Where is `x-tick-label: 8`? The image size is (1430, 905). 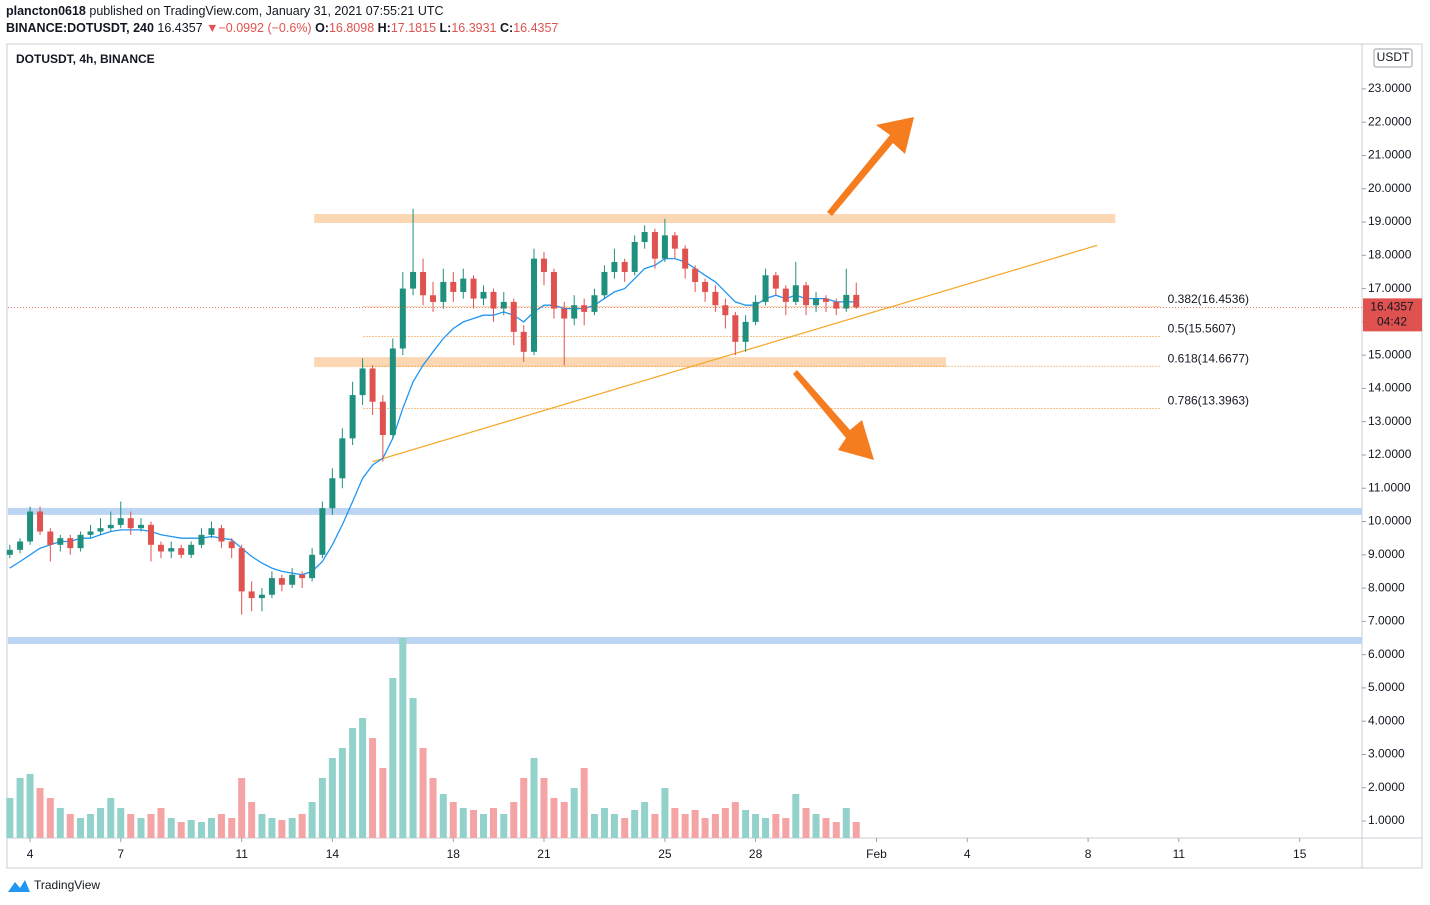 x-tick-label: 8 is located at coordinates (1088, 854).